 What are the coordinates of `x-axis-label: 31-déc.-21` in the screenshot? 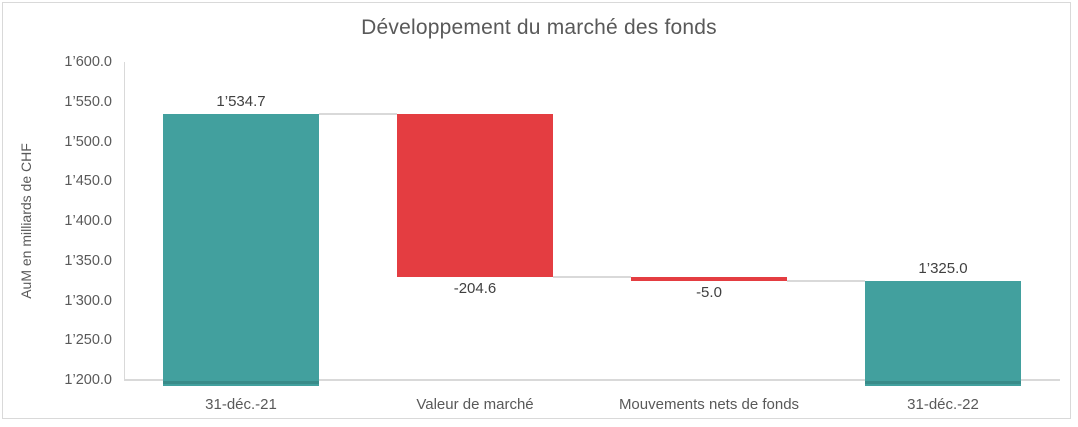 It's located at (241, 404).